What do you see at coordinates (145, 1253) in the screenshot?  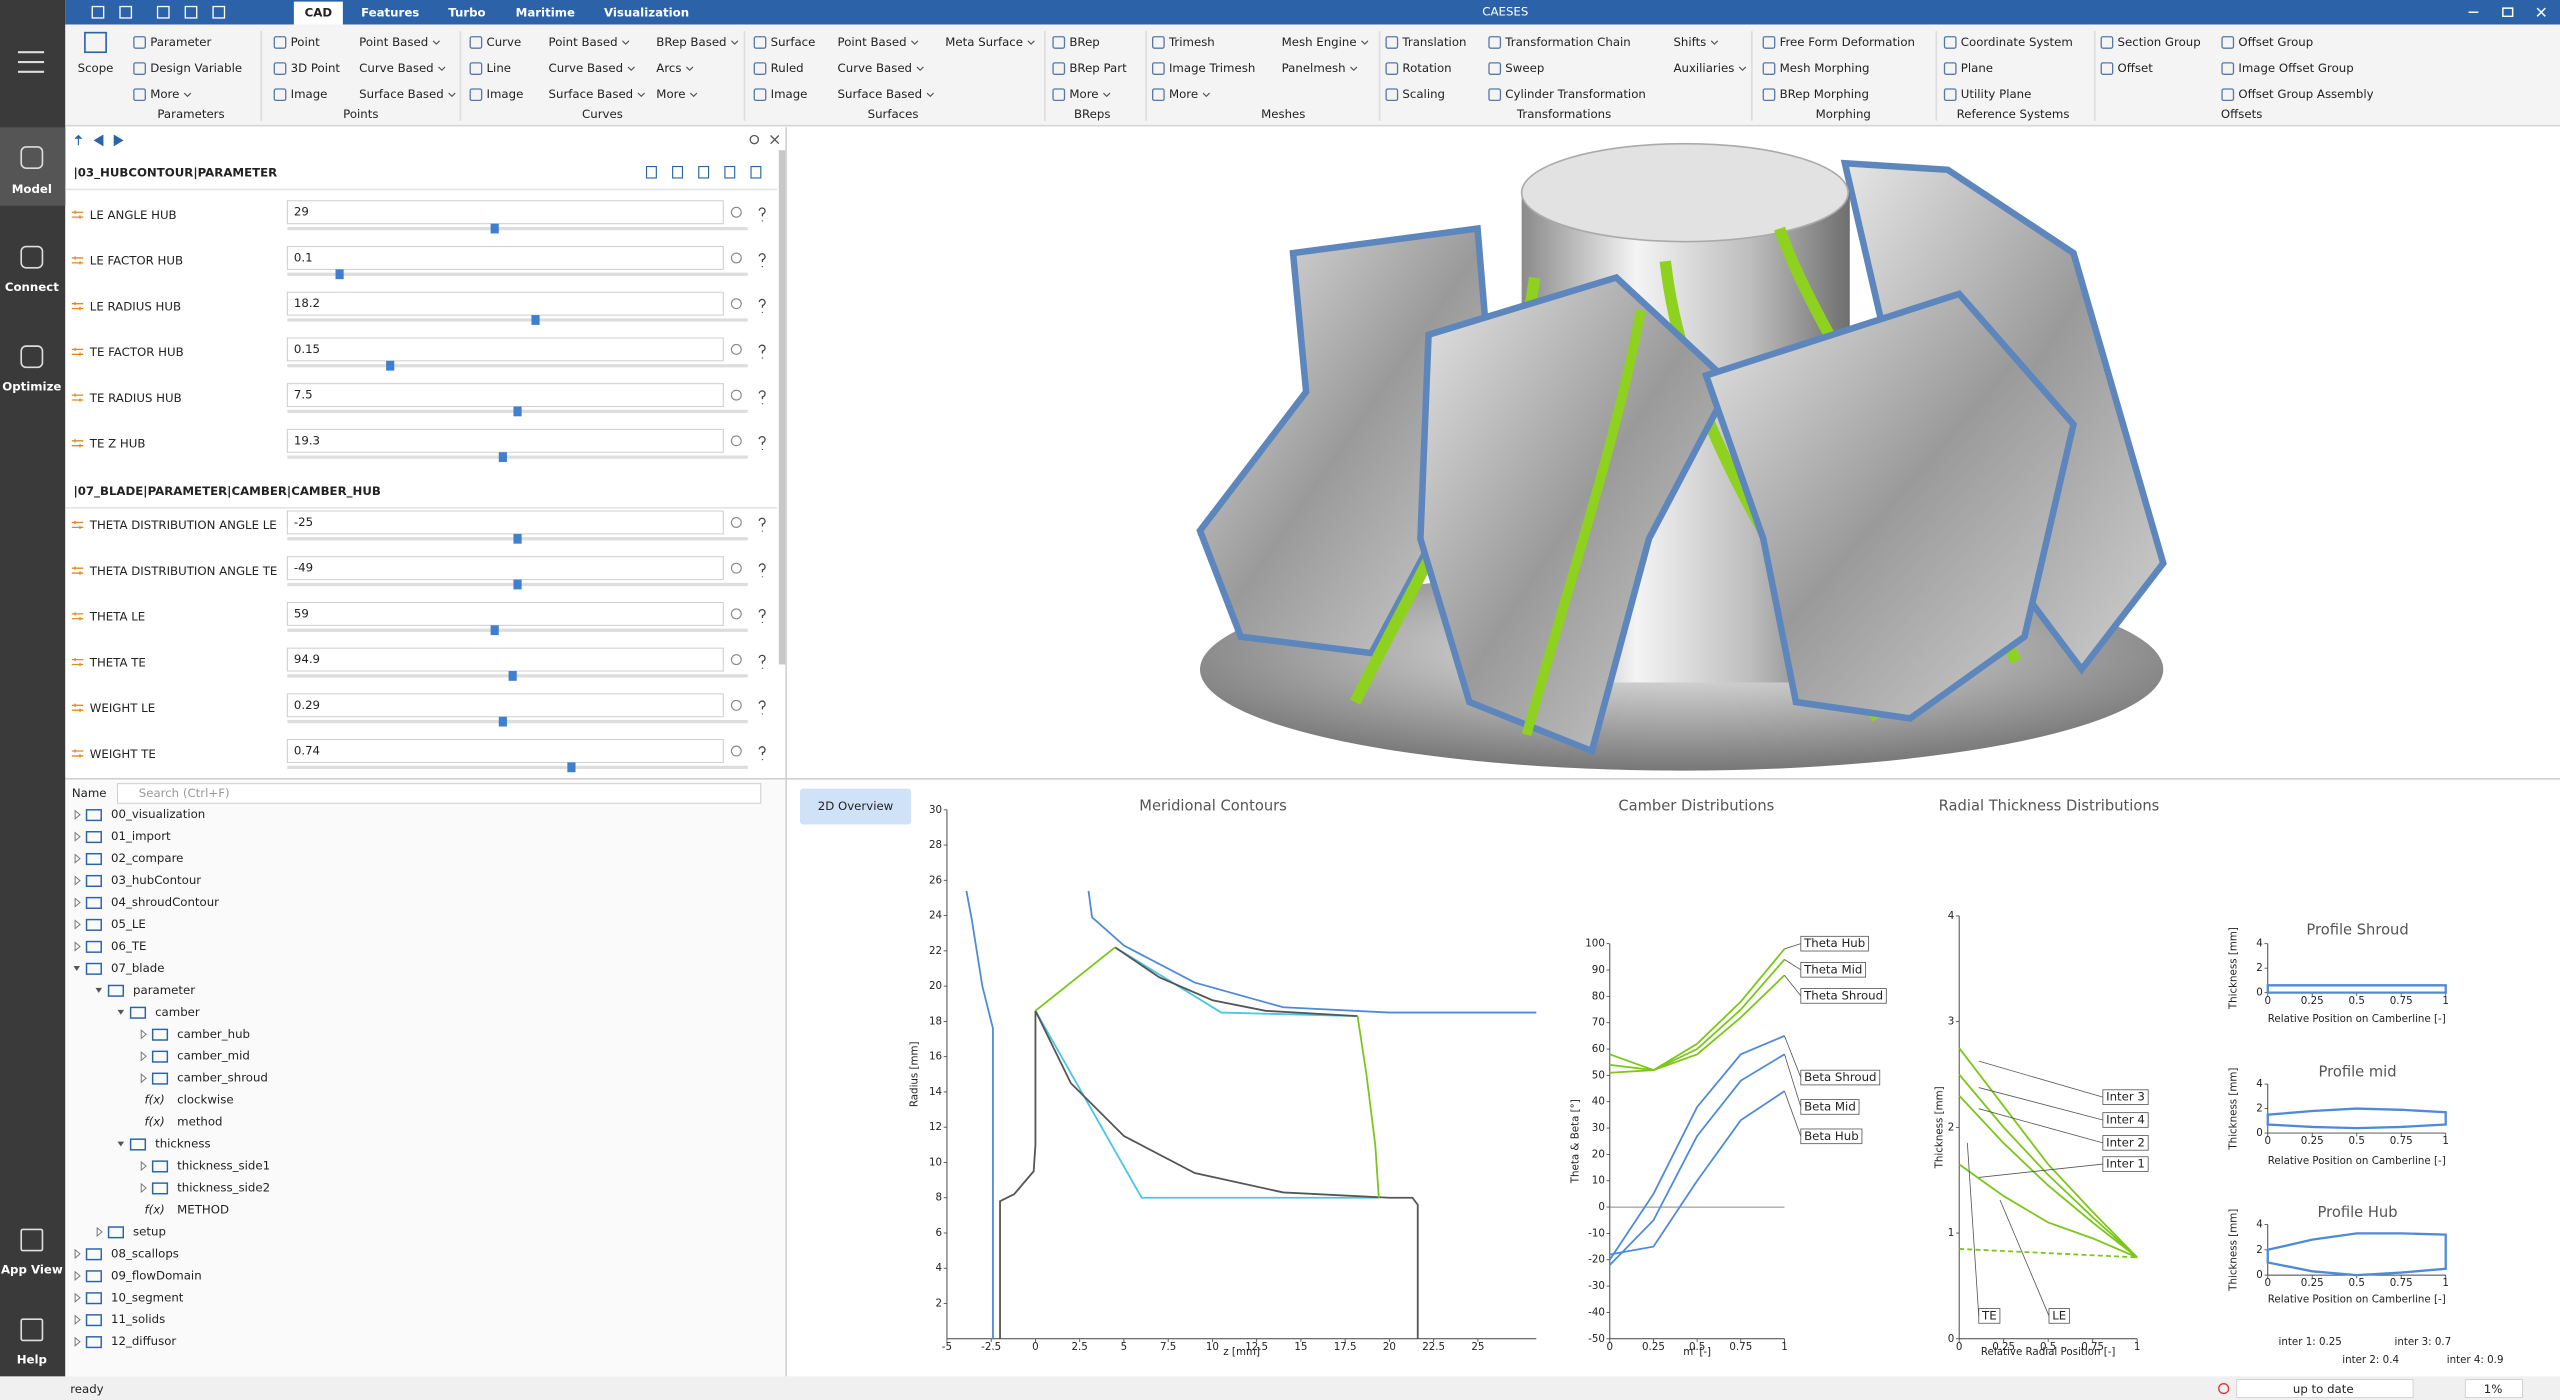 I see `tree-item: 08_scallops` at bounding box center [145, 1253].